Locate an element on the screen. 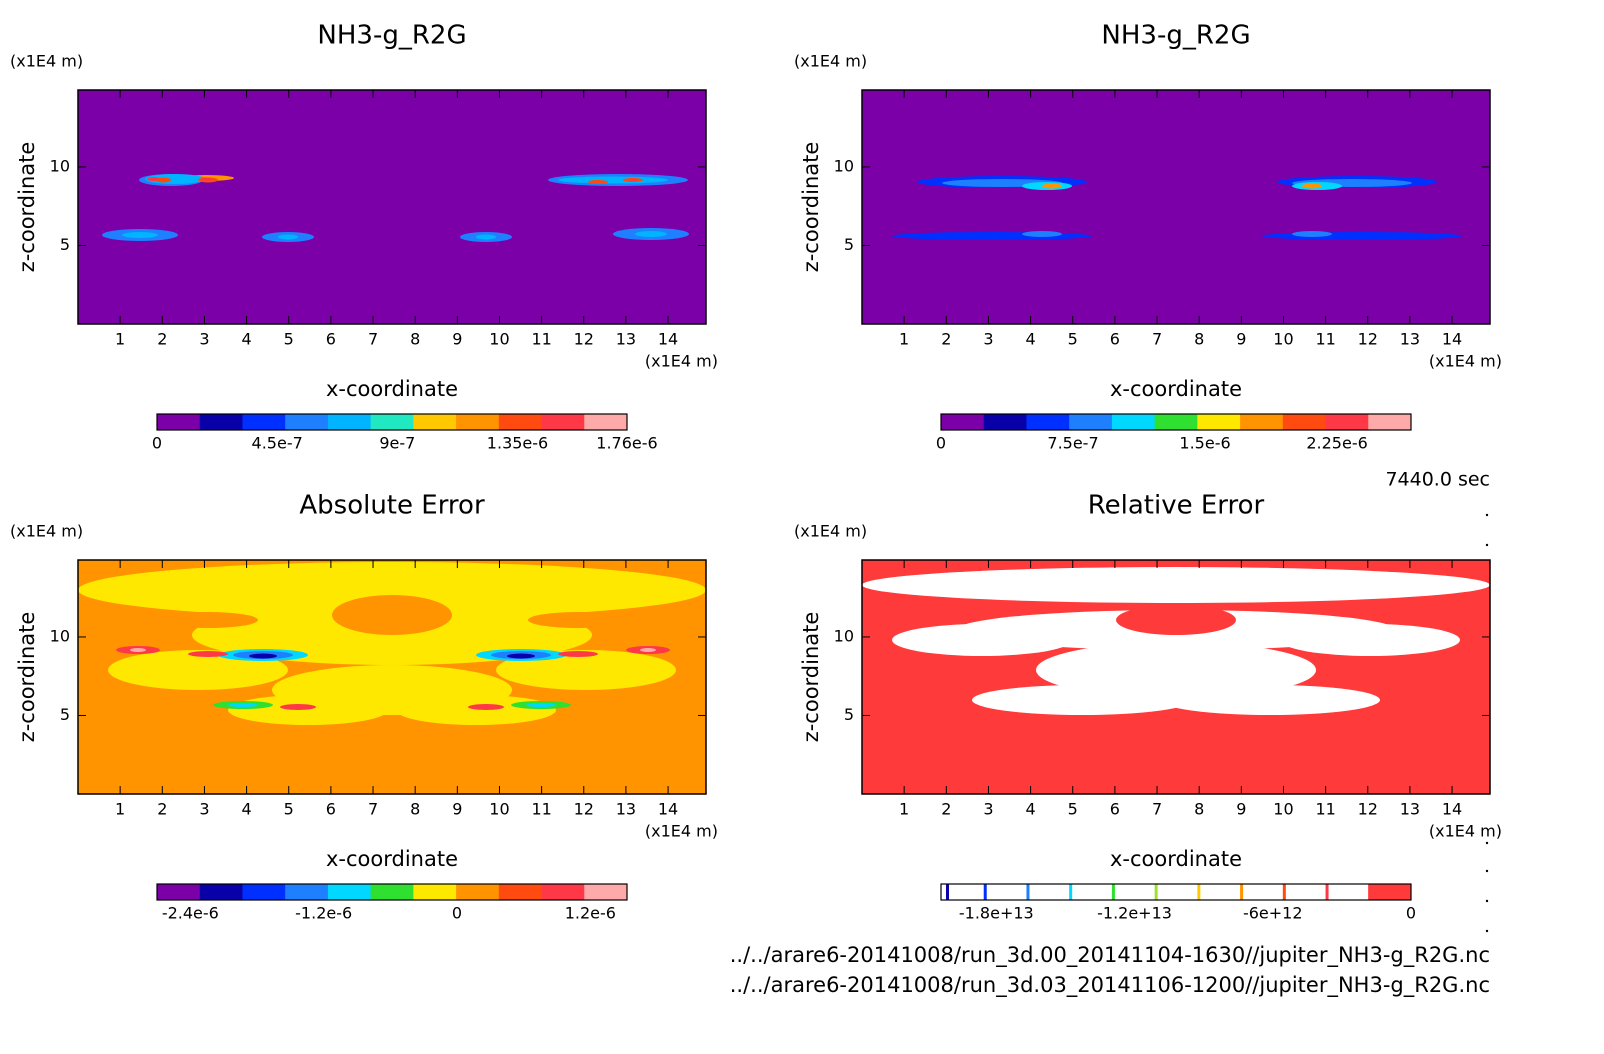  dots is located at coordinates (1487, 723).